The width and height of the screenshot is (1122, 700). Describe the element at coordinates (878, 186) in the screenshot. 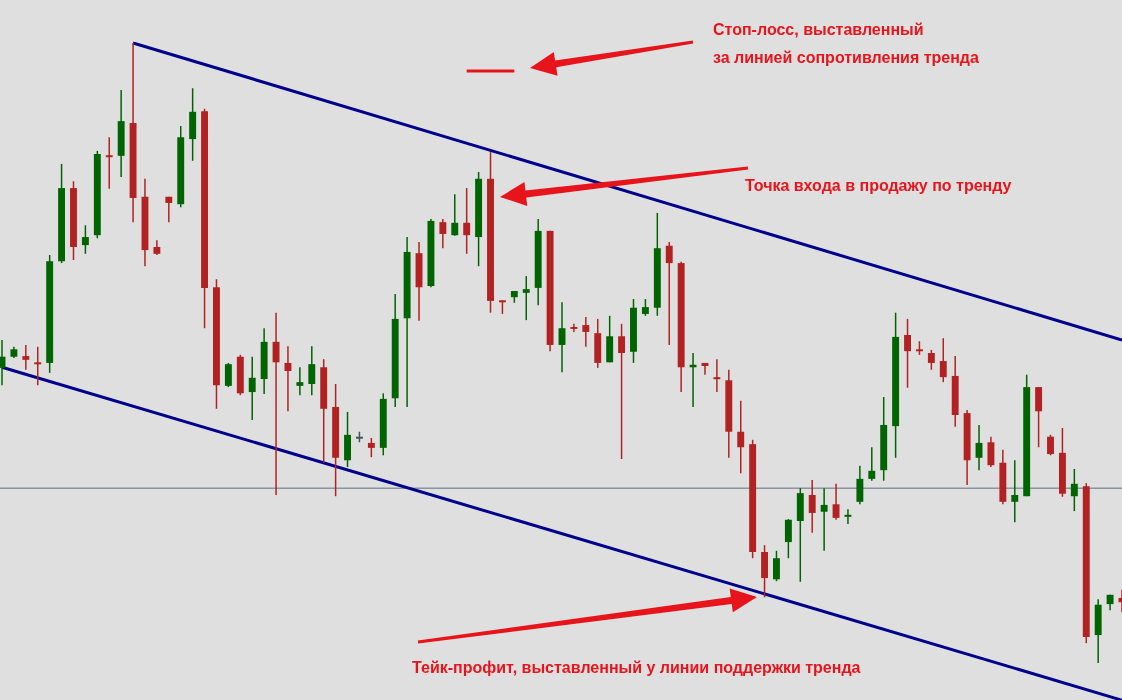

I see `annotation: Точка входа в продажу по тренду` at that location.